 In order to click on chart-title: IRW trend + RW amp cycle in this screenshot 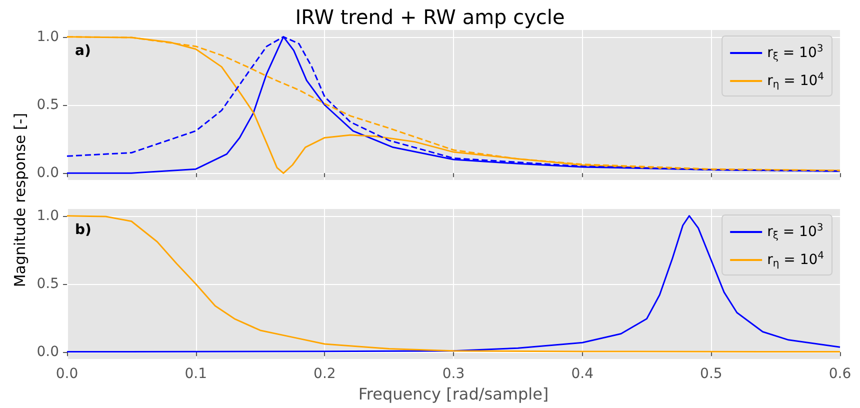, I will do `click(430, 17)`.